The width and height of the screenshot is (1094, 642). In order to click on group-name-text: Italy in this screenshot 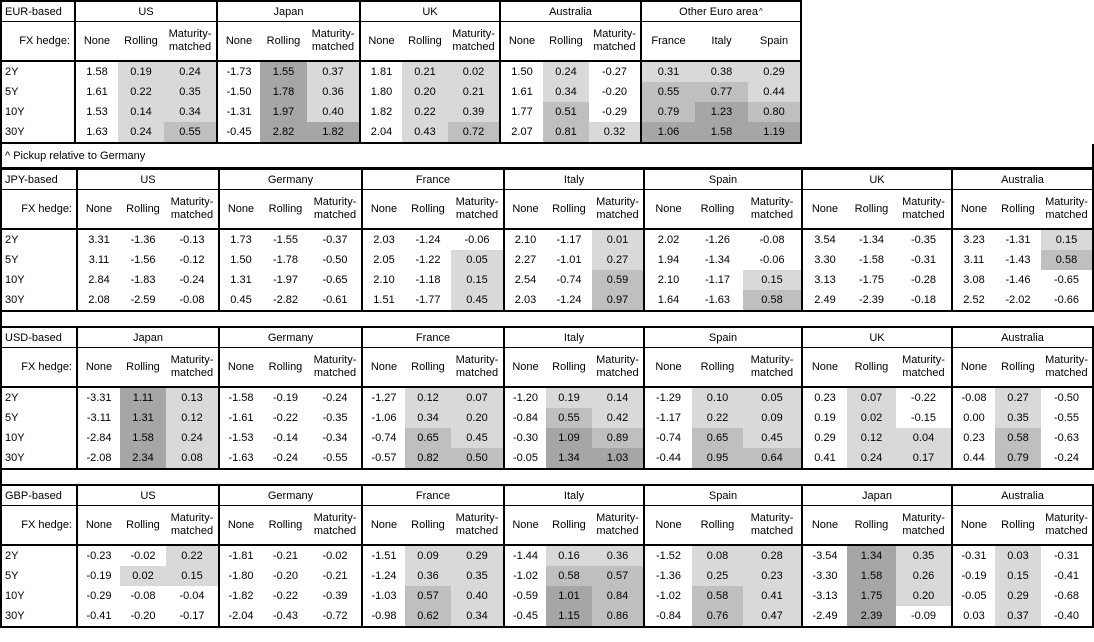, I will do `click(574, 495)`.